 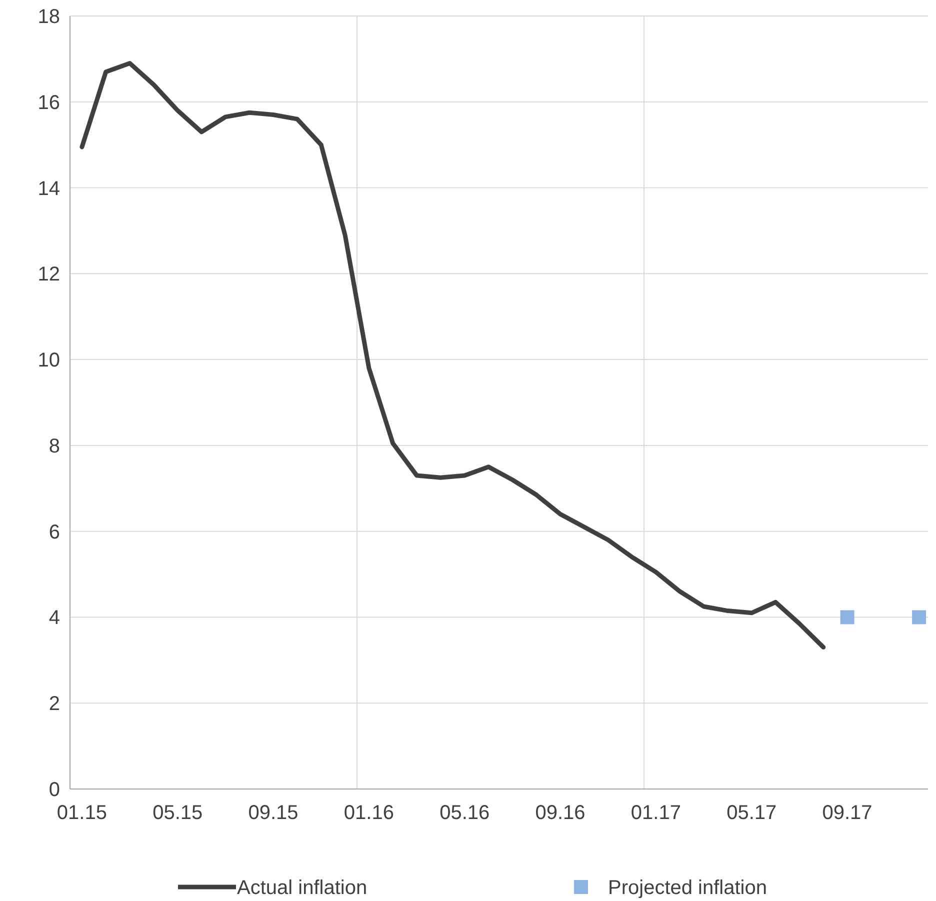 I want to click on y-tick-label: 6, so click(x=54, y=532).